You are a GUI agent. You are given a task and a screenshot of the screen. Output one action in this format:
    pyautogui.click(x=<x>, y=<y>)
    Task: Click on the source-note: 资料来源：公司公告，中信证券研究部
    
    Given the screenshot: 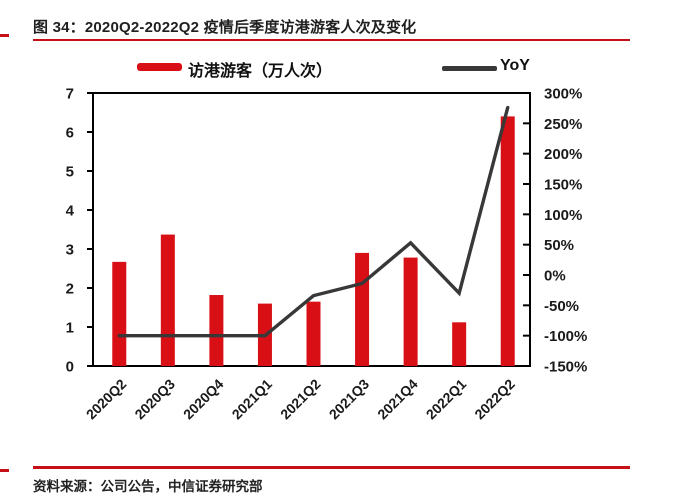 What is the action you would take?
    pyautogui.click(x=148, y=486)
    